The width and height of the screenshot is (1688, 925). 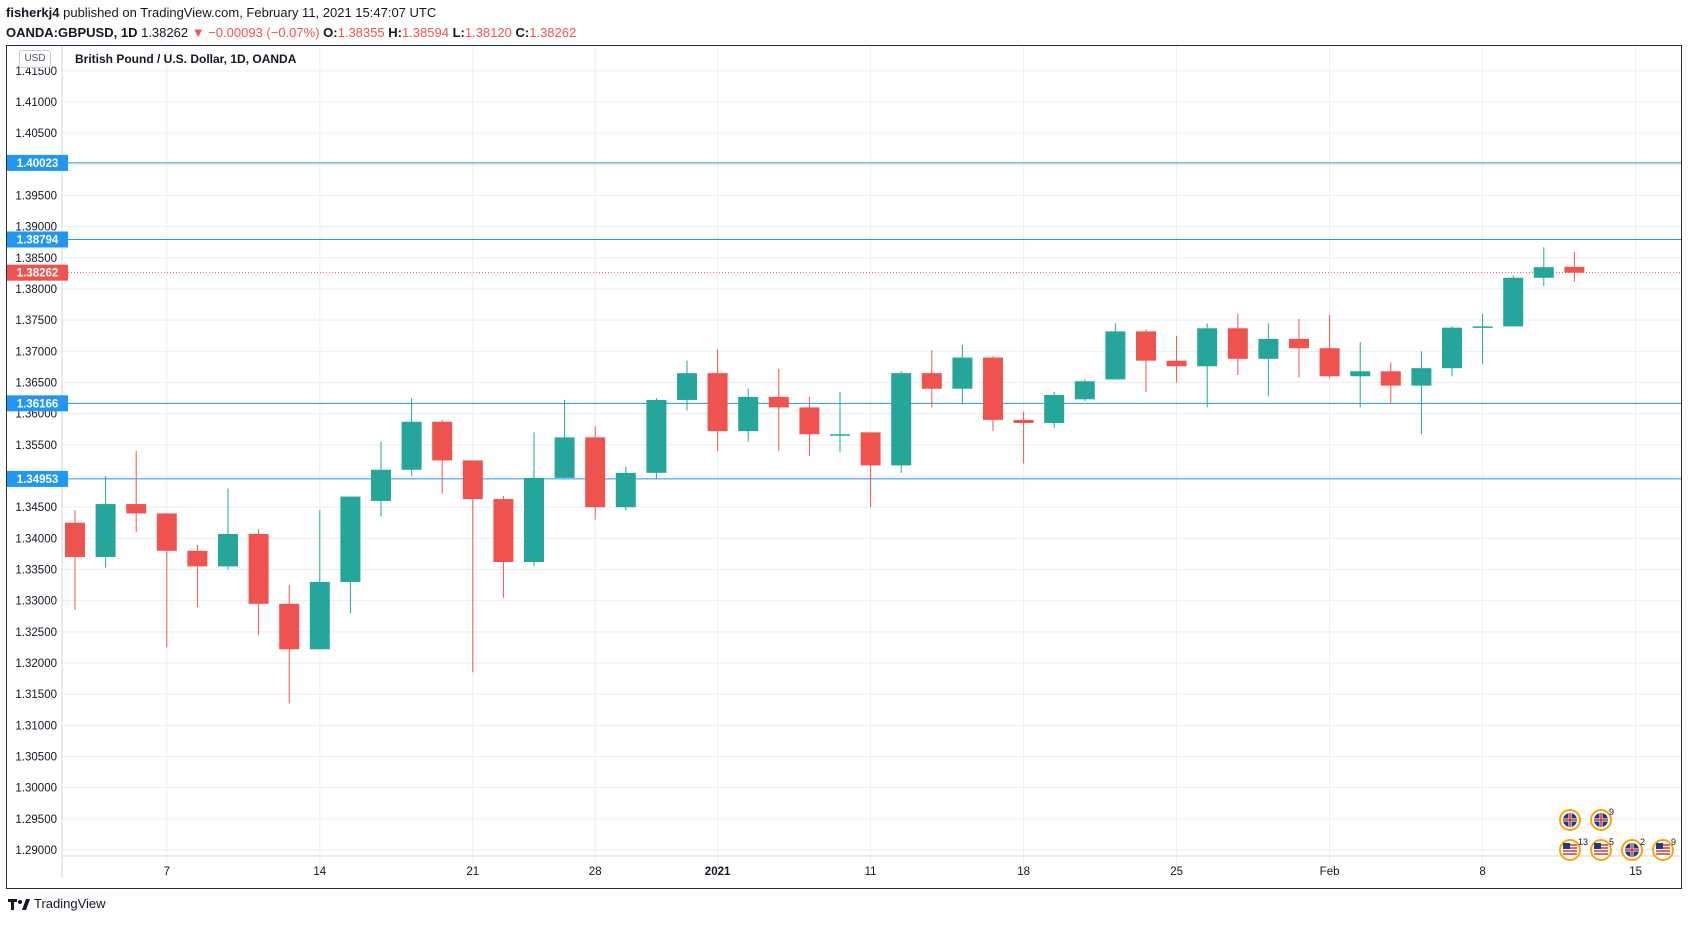 I want to click on price-level-label: 1.38794, so click(x=38, y=241).